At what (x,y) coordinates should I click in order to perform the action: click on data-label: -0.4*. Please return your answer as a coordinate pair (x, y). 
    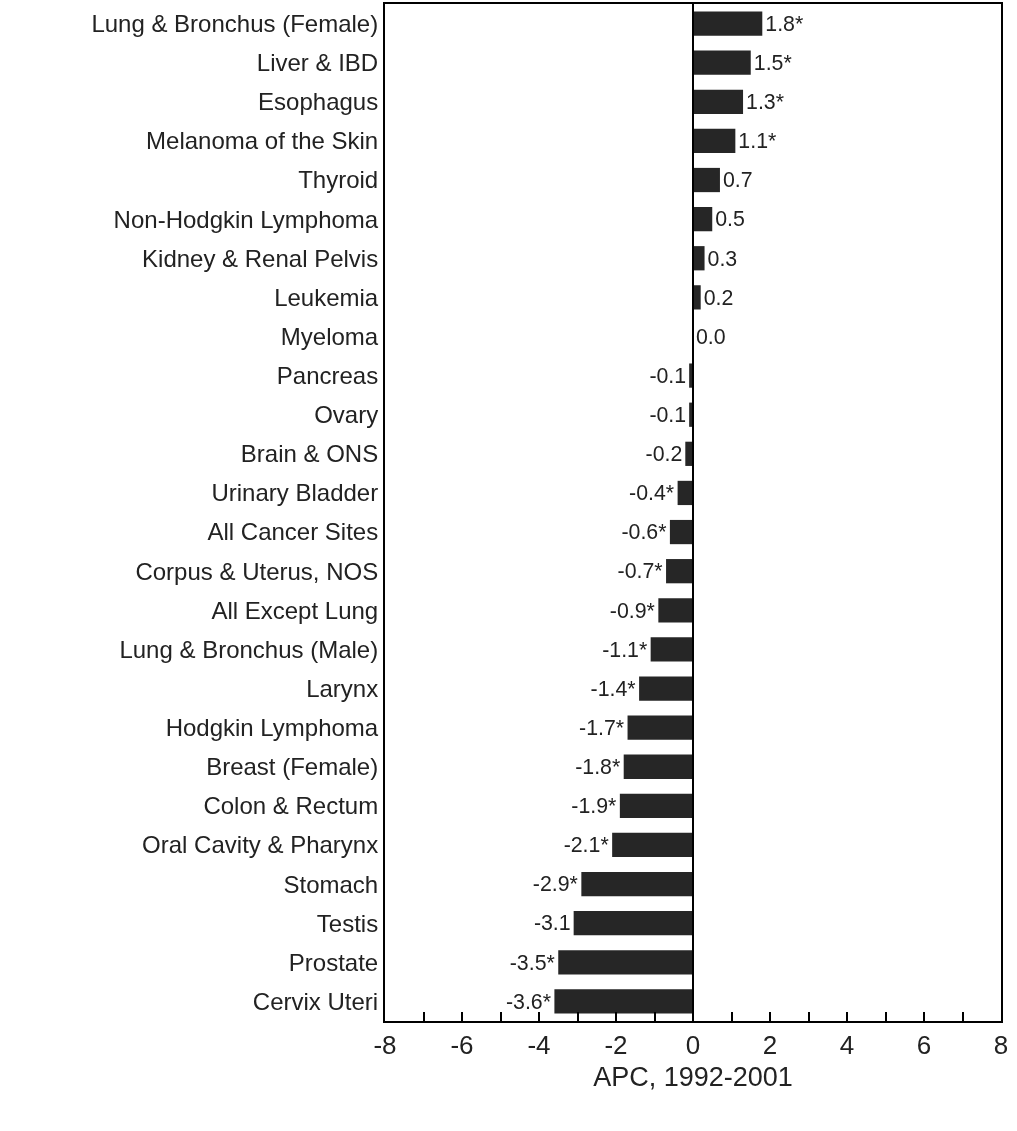
    Looking at the image, I should click on (652, 493).